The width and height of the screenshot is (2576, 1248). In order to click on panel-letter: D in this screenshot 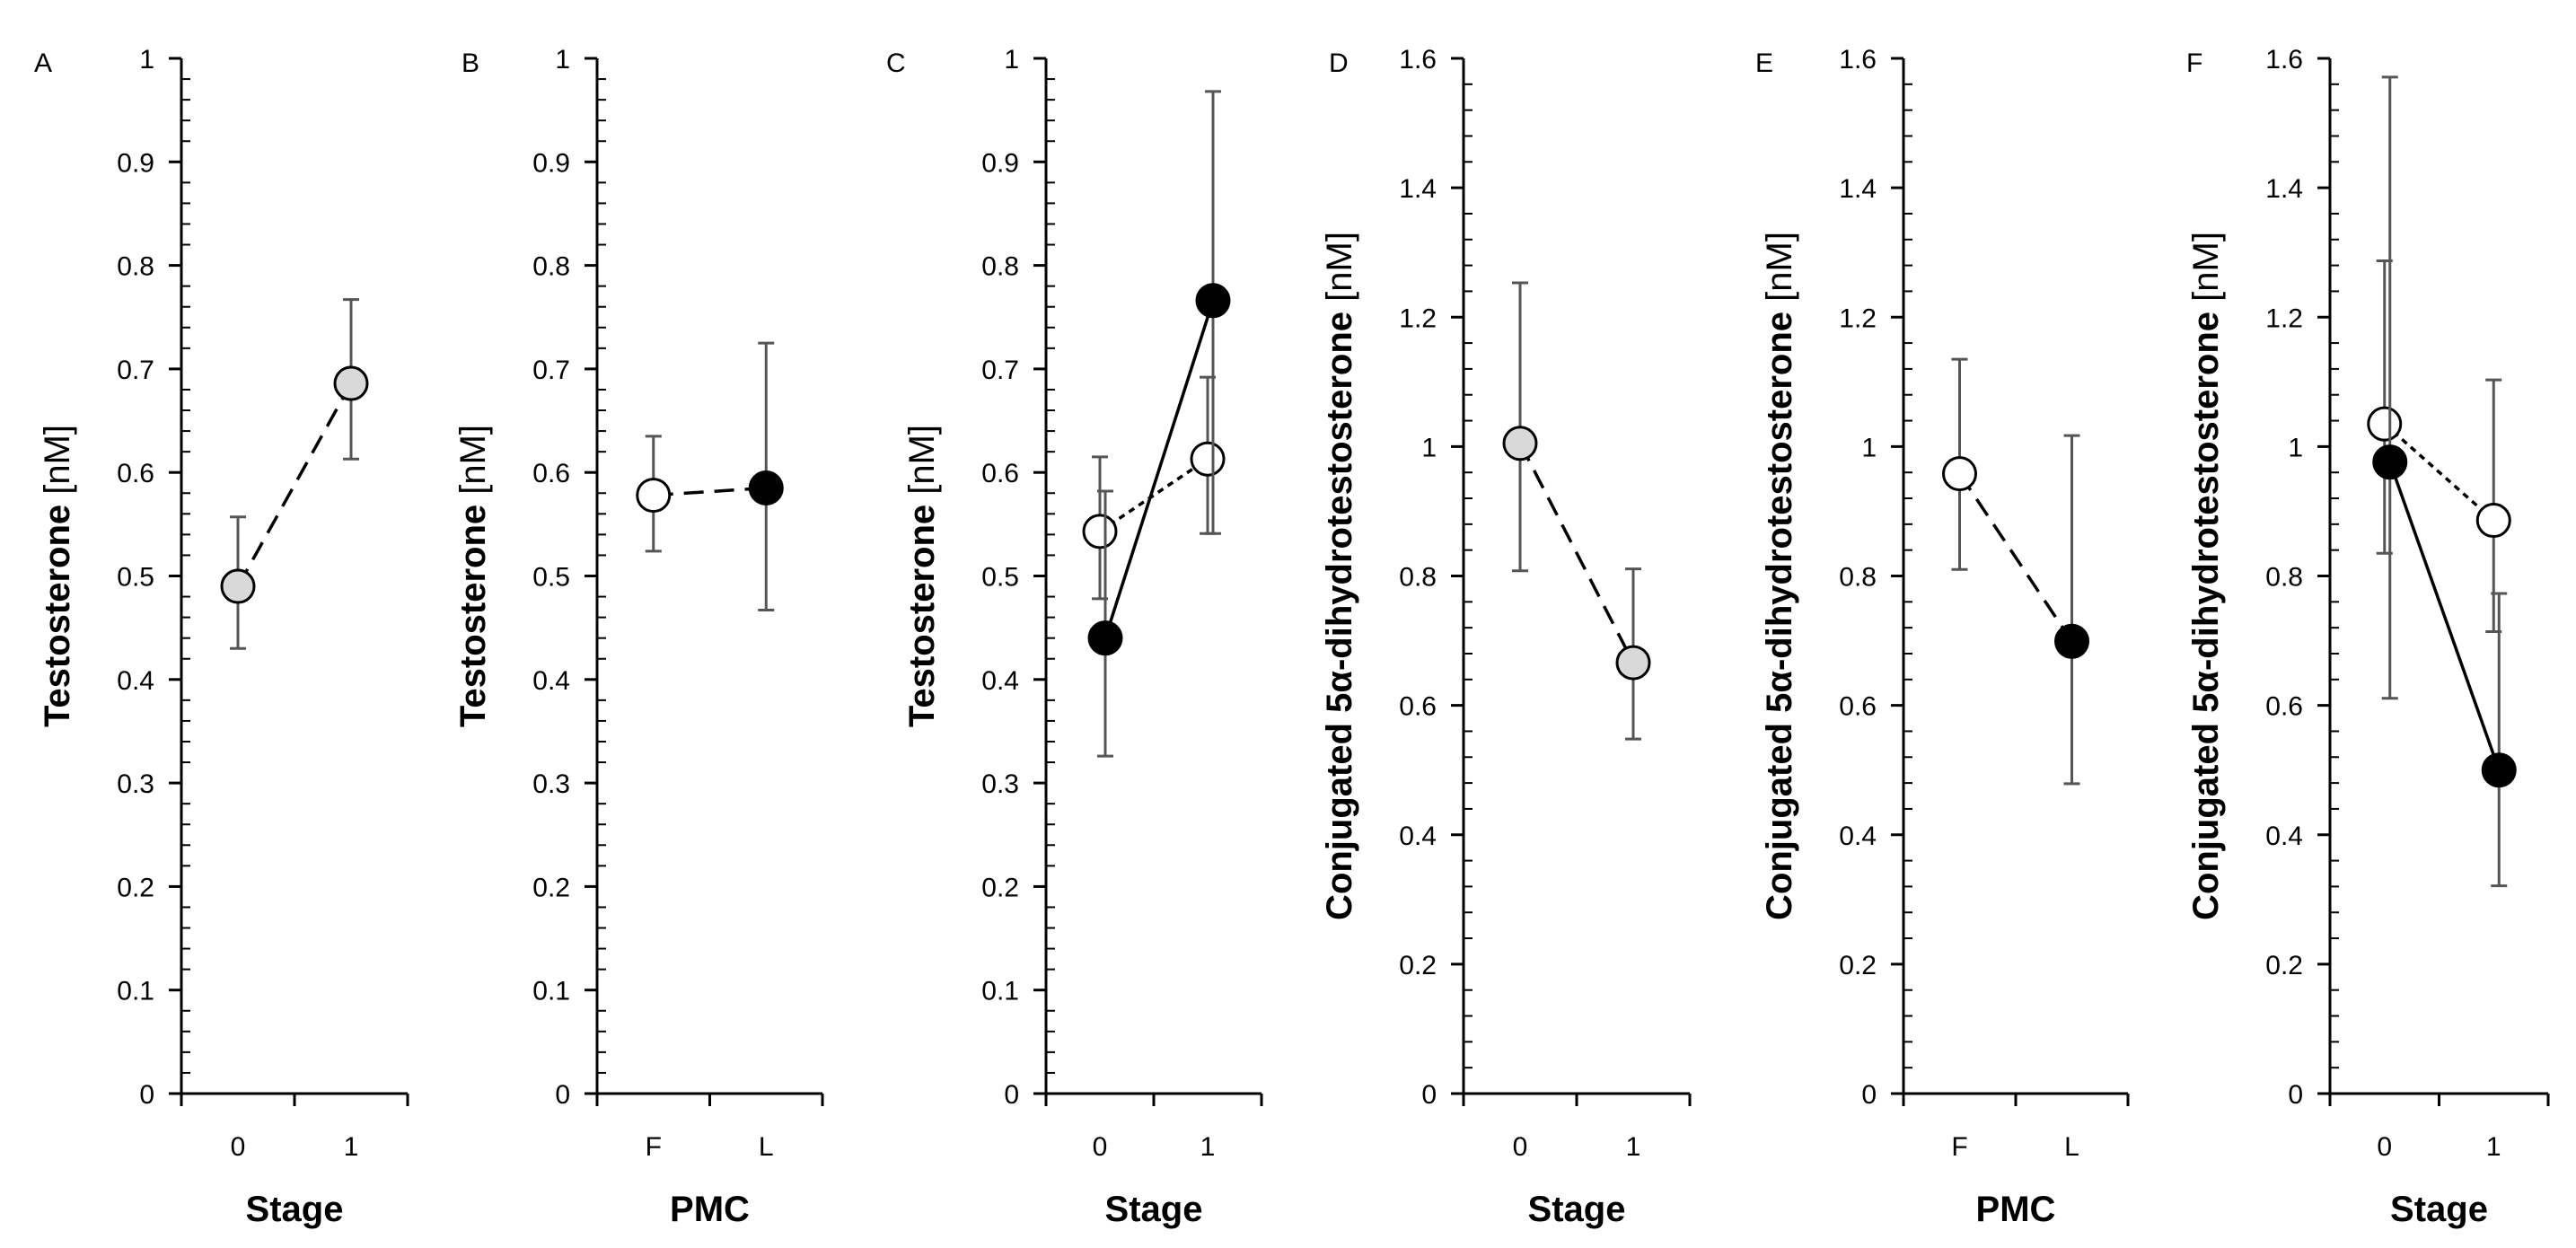, I will do `click(1339, 63)`.